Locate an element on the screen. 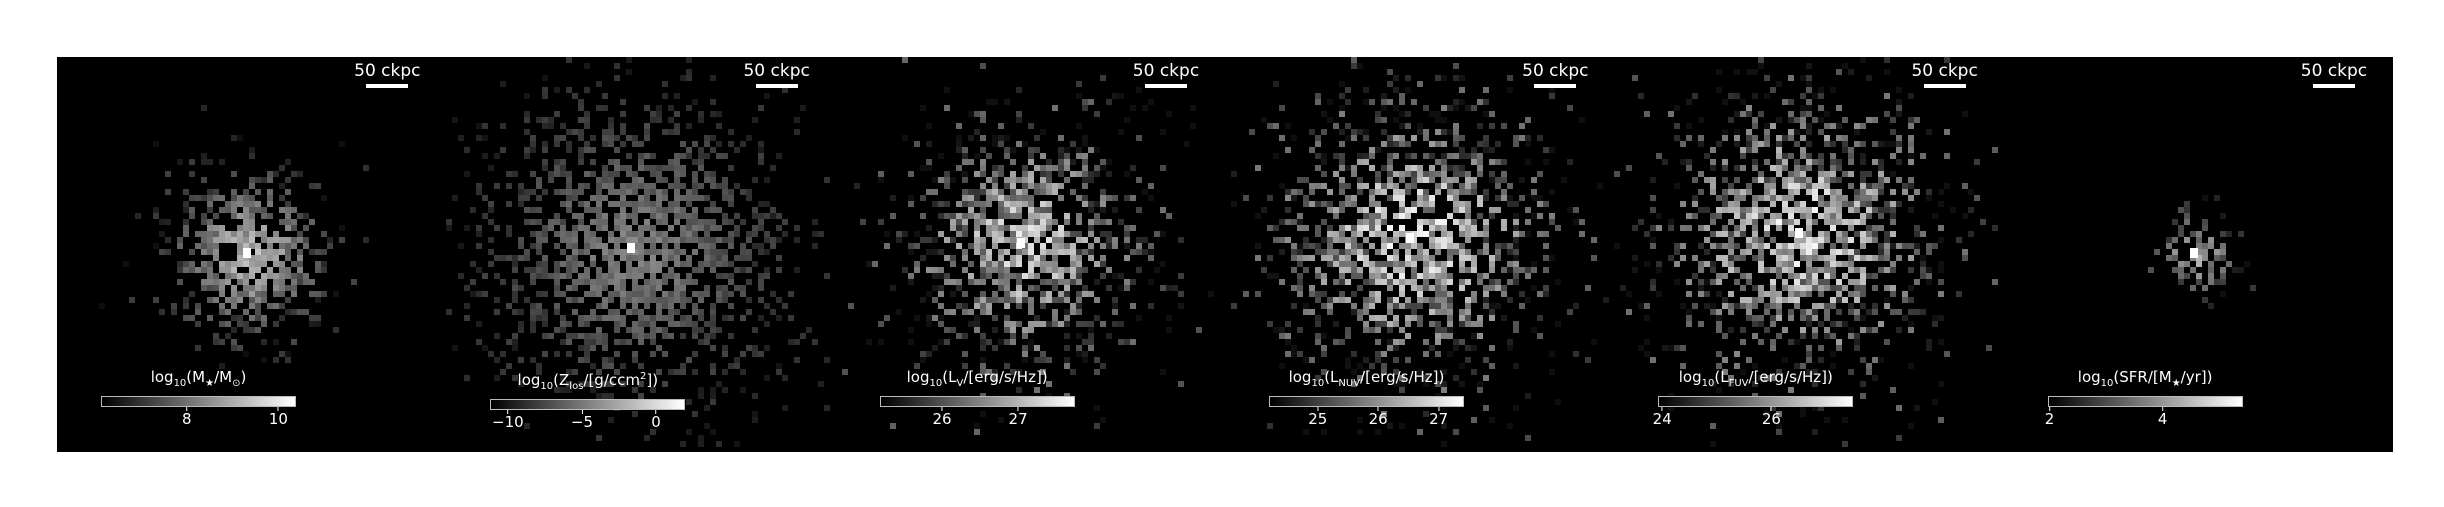 The width and height of the screenshot is (2444, 507). colorbar-tick-label: 24 is located at coordinates (1662, 419).